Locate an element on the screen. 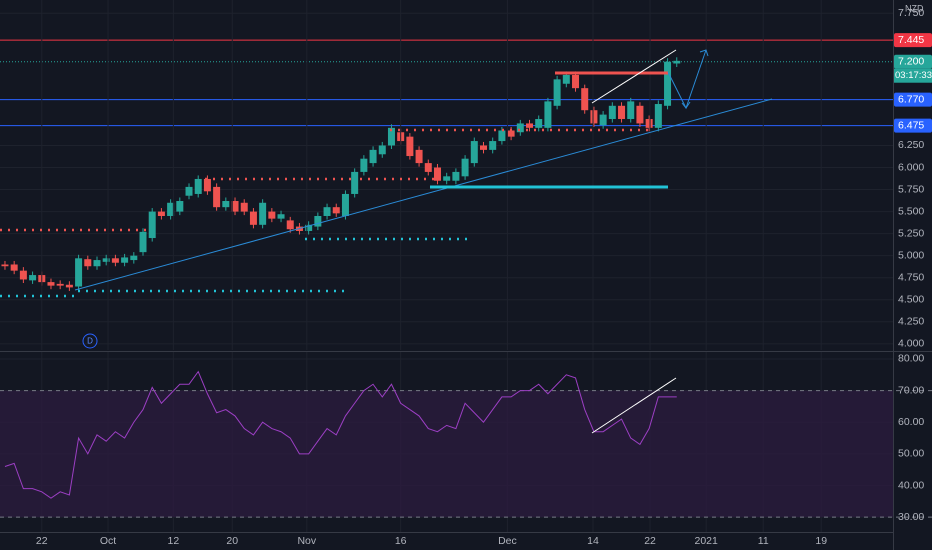  countdown: 03:17:33 is located at coordinates (913, 75).